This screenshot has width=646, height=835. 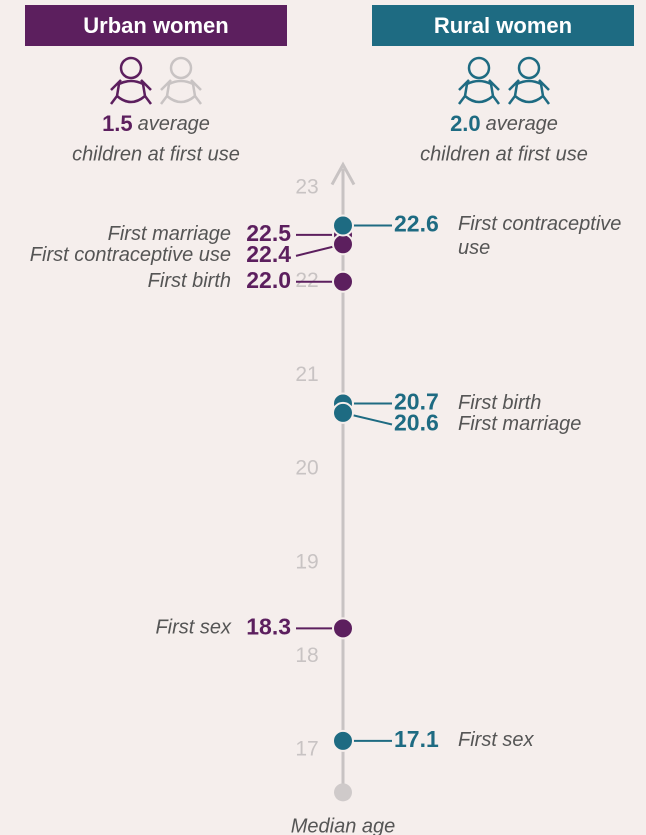 I want to click on value-label: 22.6, so click(x=416, y=224).